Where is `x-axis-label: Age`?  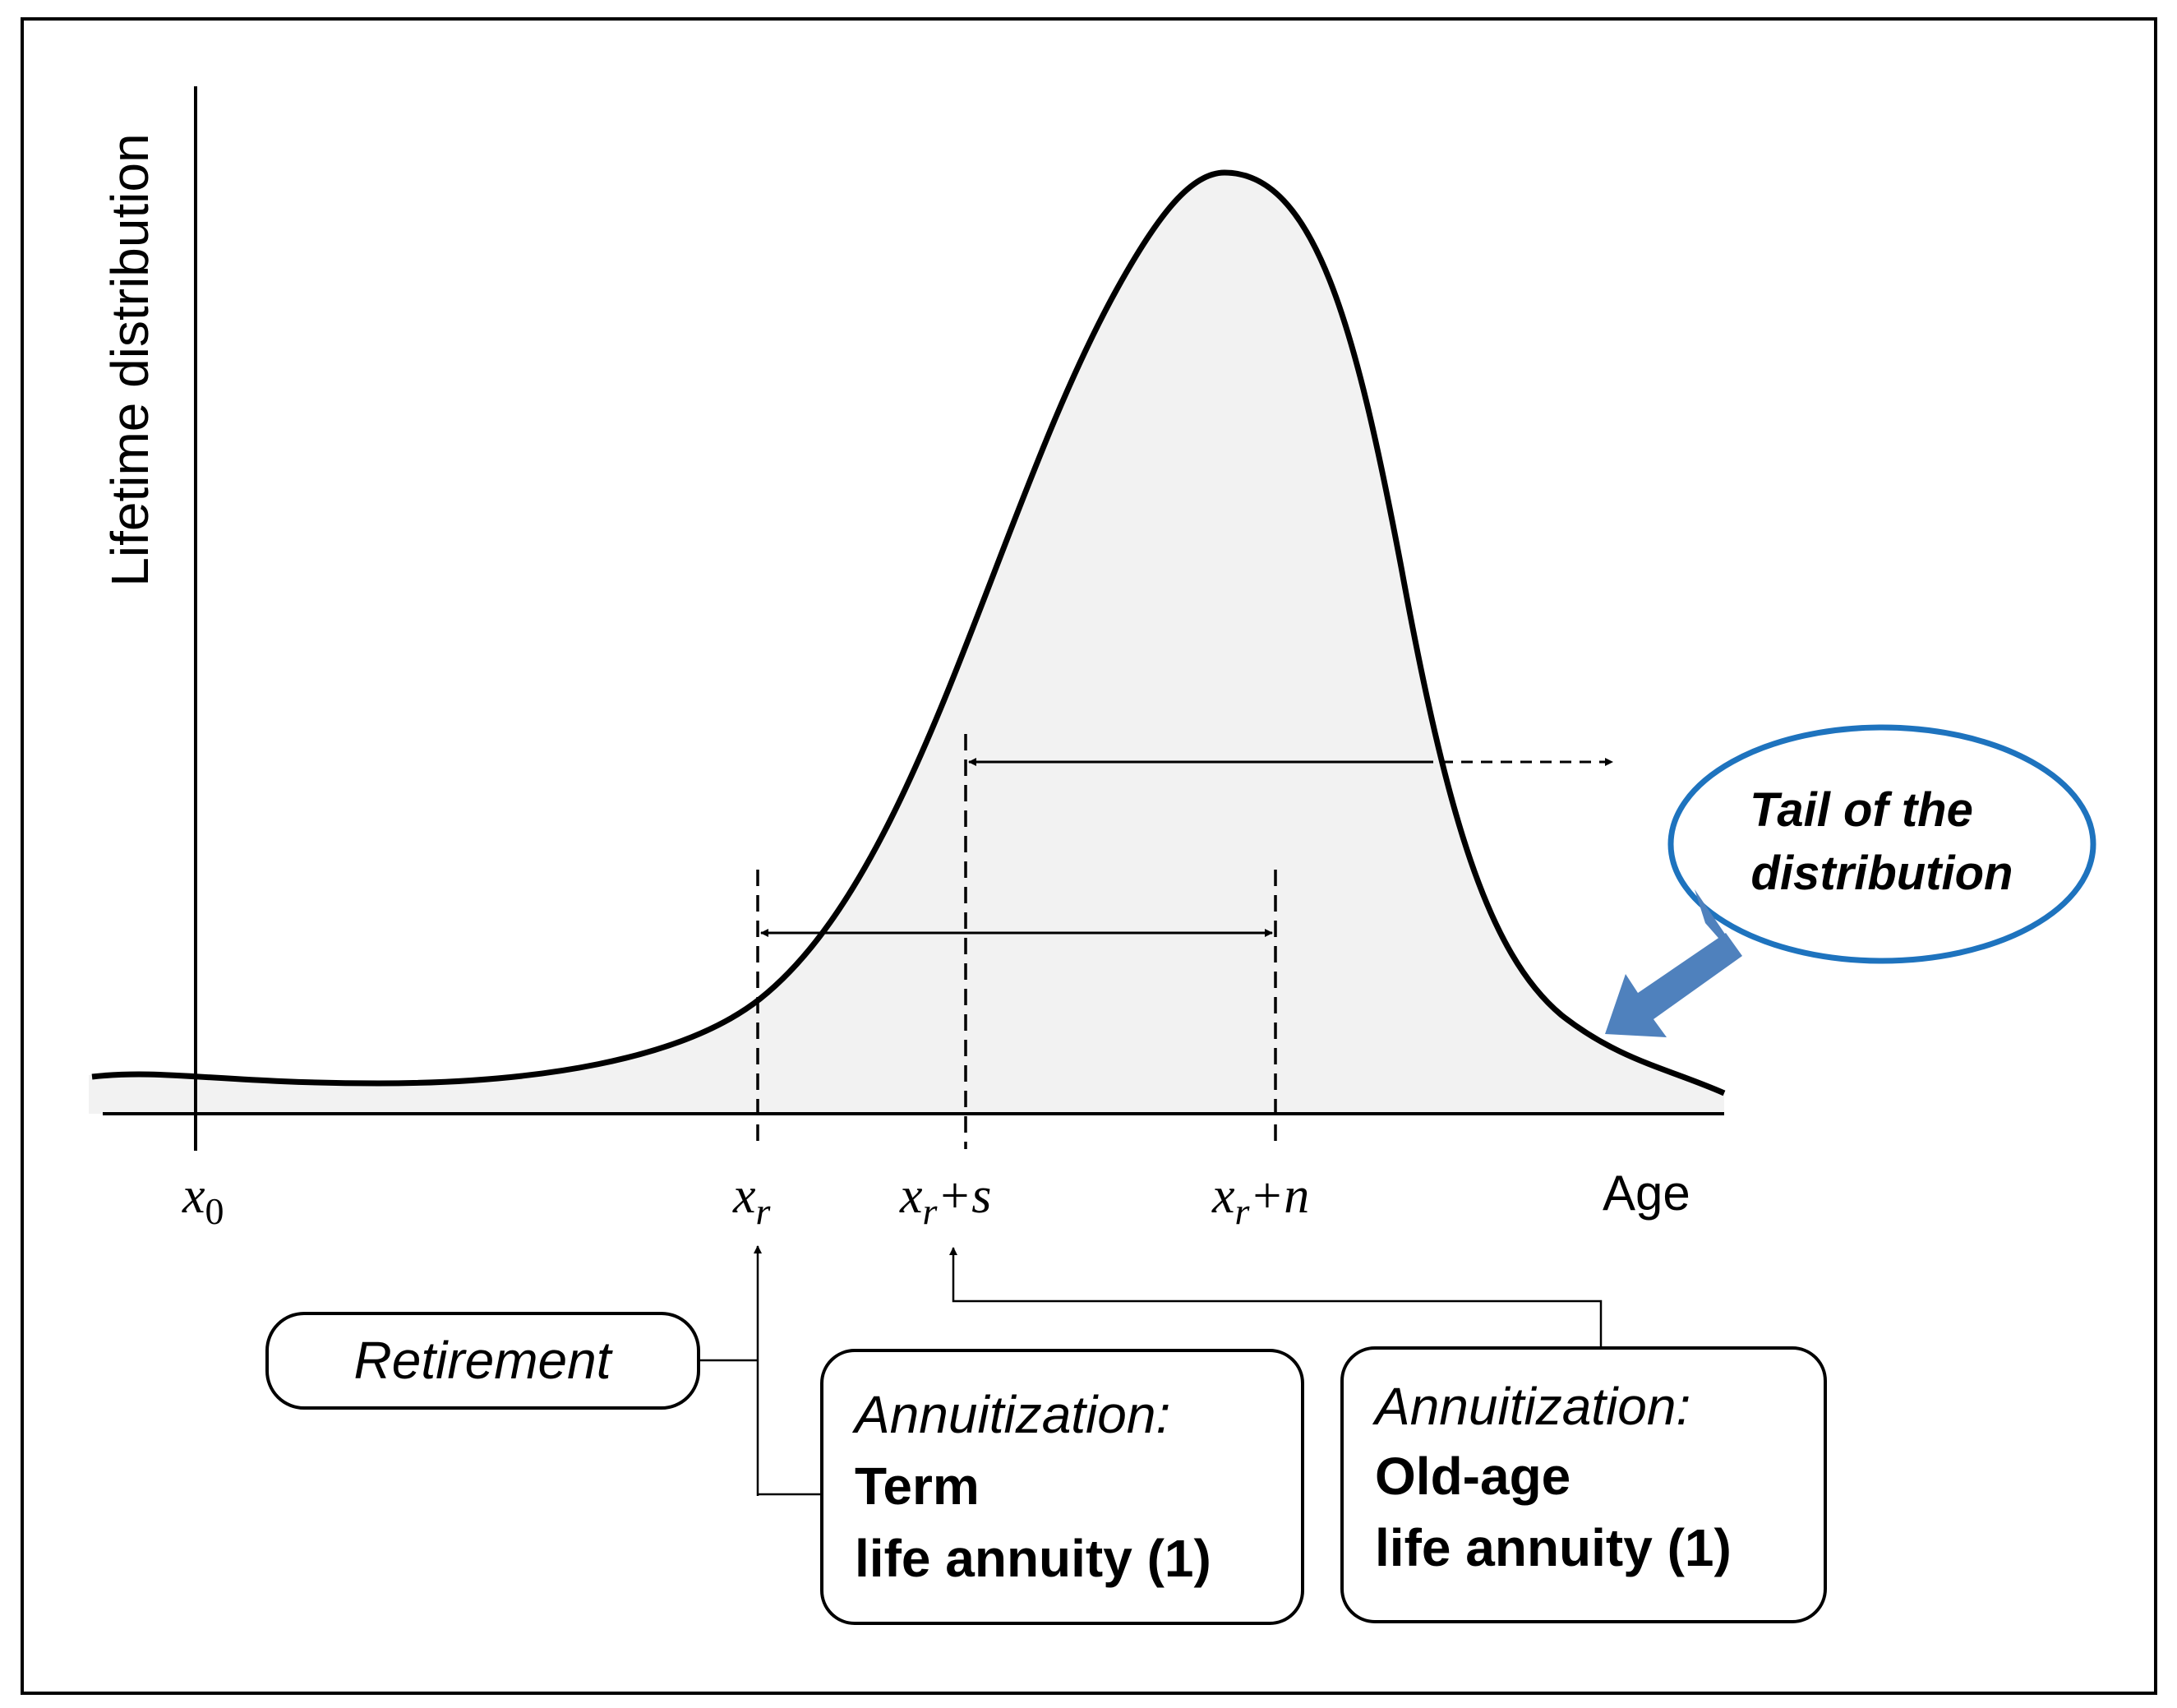 x-axis-label: Age is located at coordinates (1646, 1193).